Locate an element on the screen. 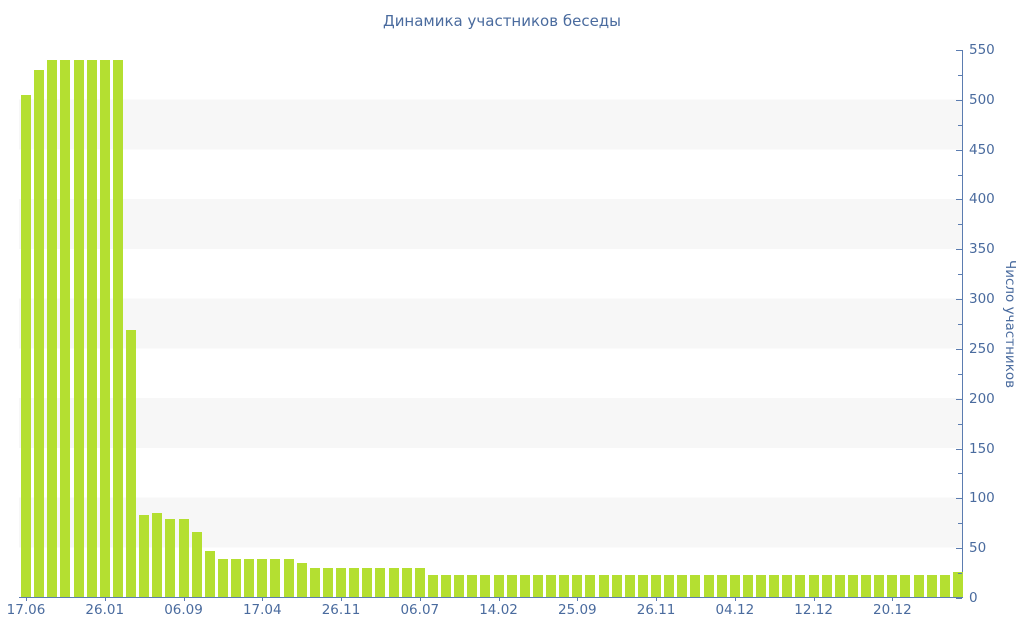 The image size is (1024, 640). y-tick-label: 500 is located at coordinates (982, 99).